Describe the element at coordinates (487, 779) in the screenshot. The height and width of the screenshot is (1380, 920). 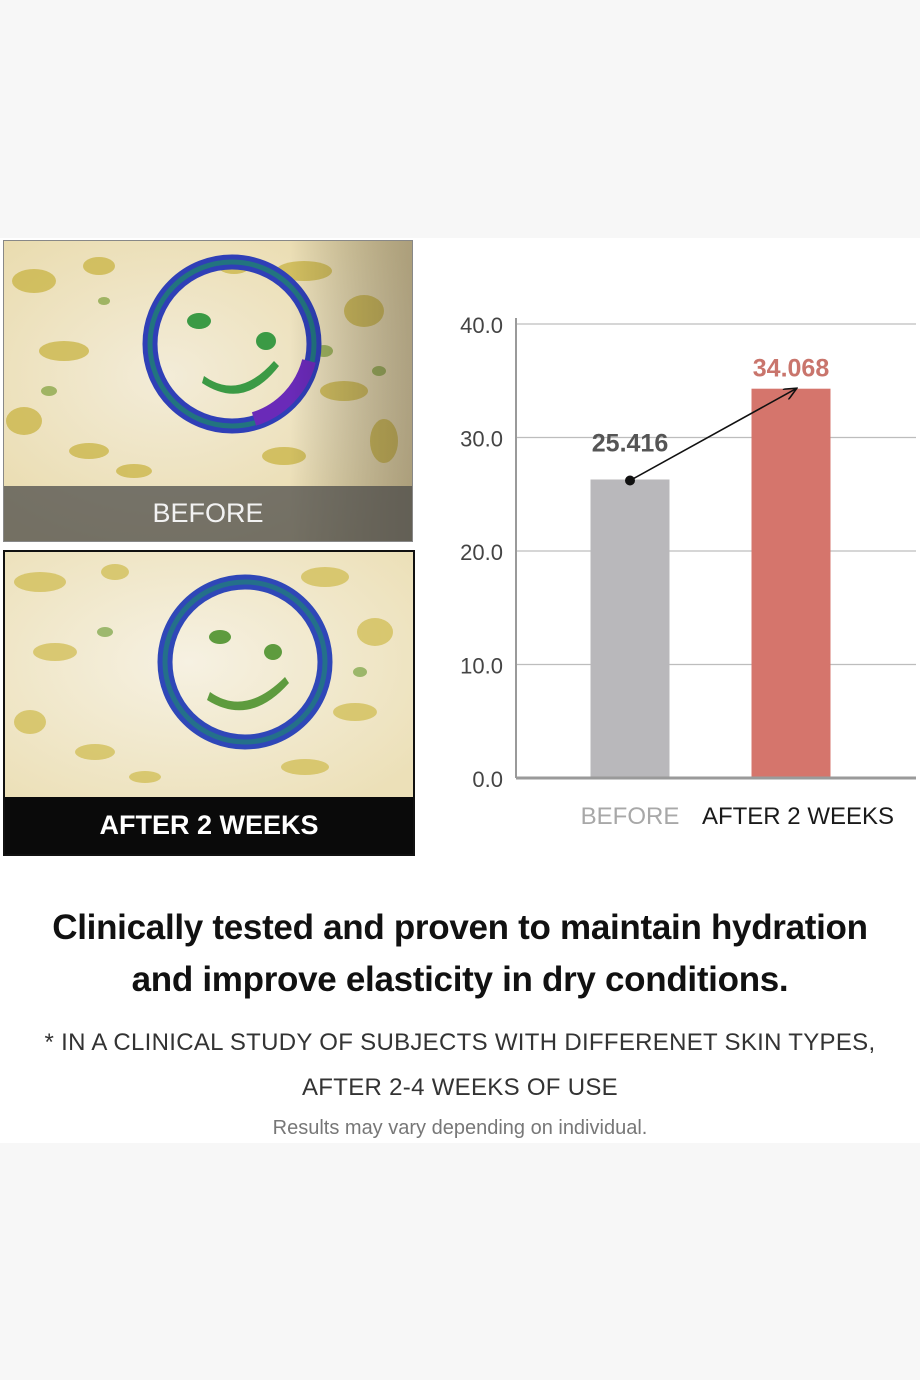
I see `y-tick-label: 0.0` at that location.